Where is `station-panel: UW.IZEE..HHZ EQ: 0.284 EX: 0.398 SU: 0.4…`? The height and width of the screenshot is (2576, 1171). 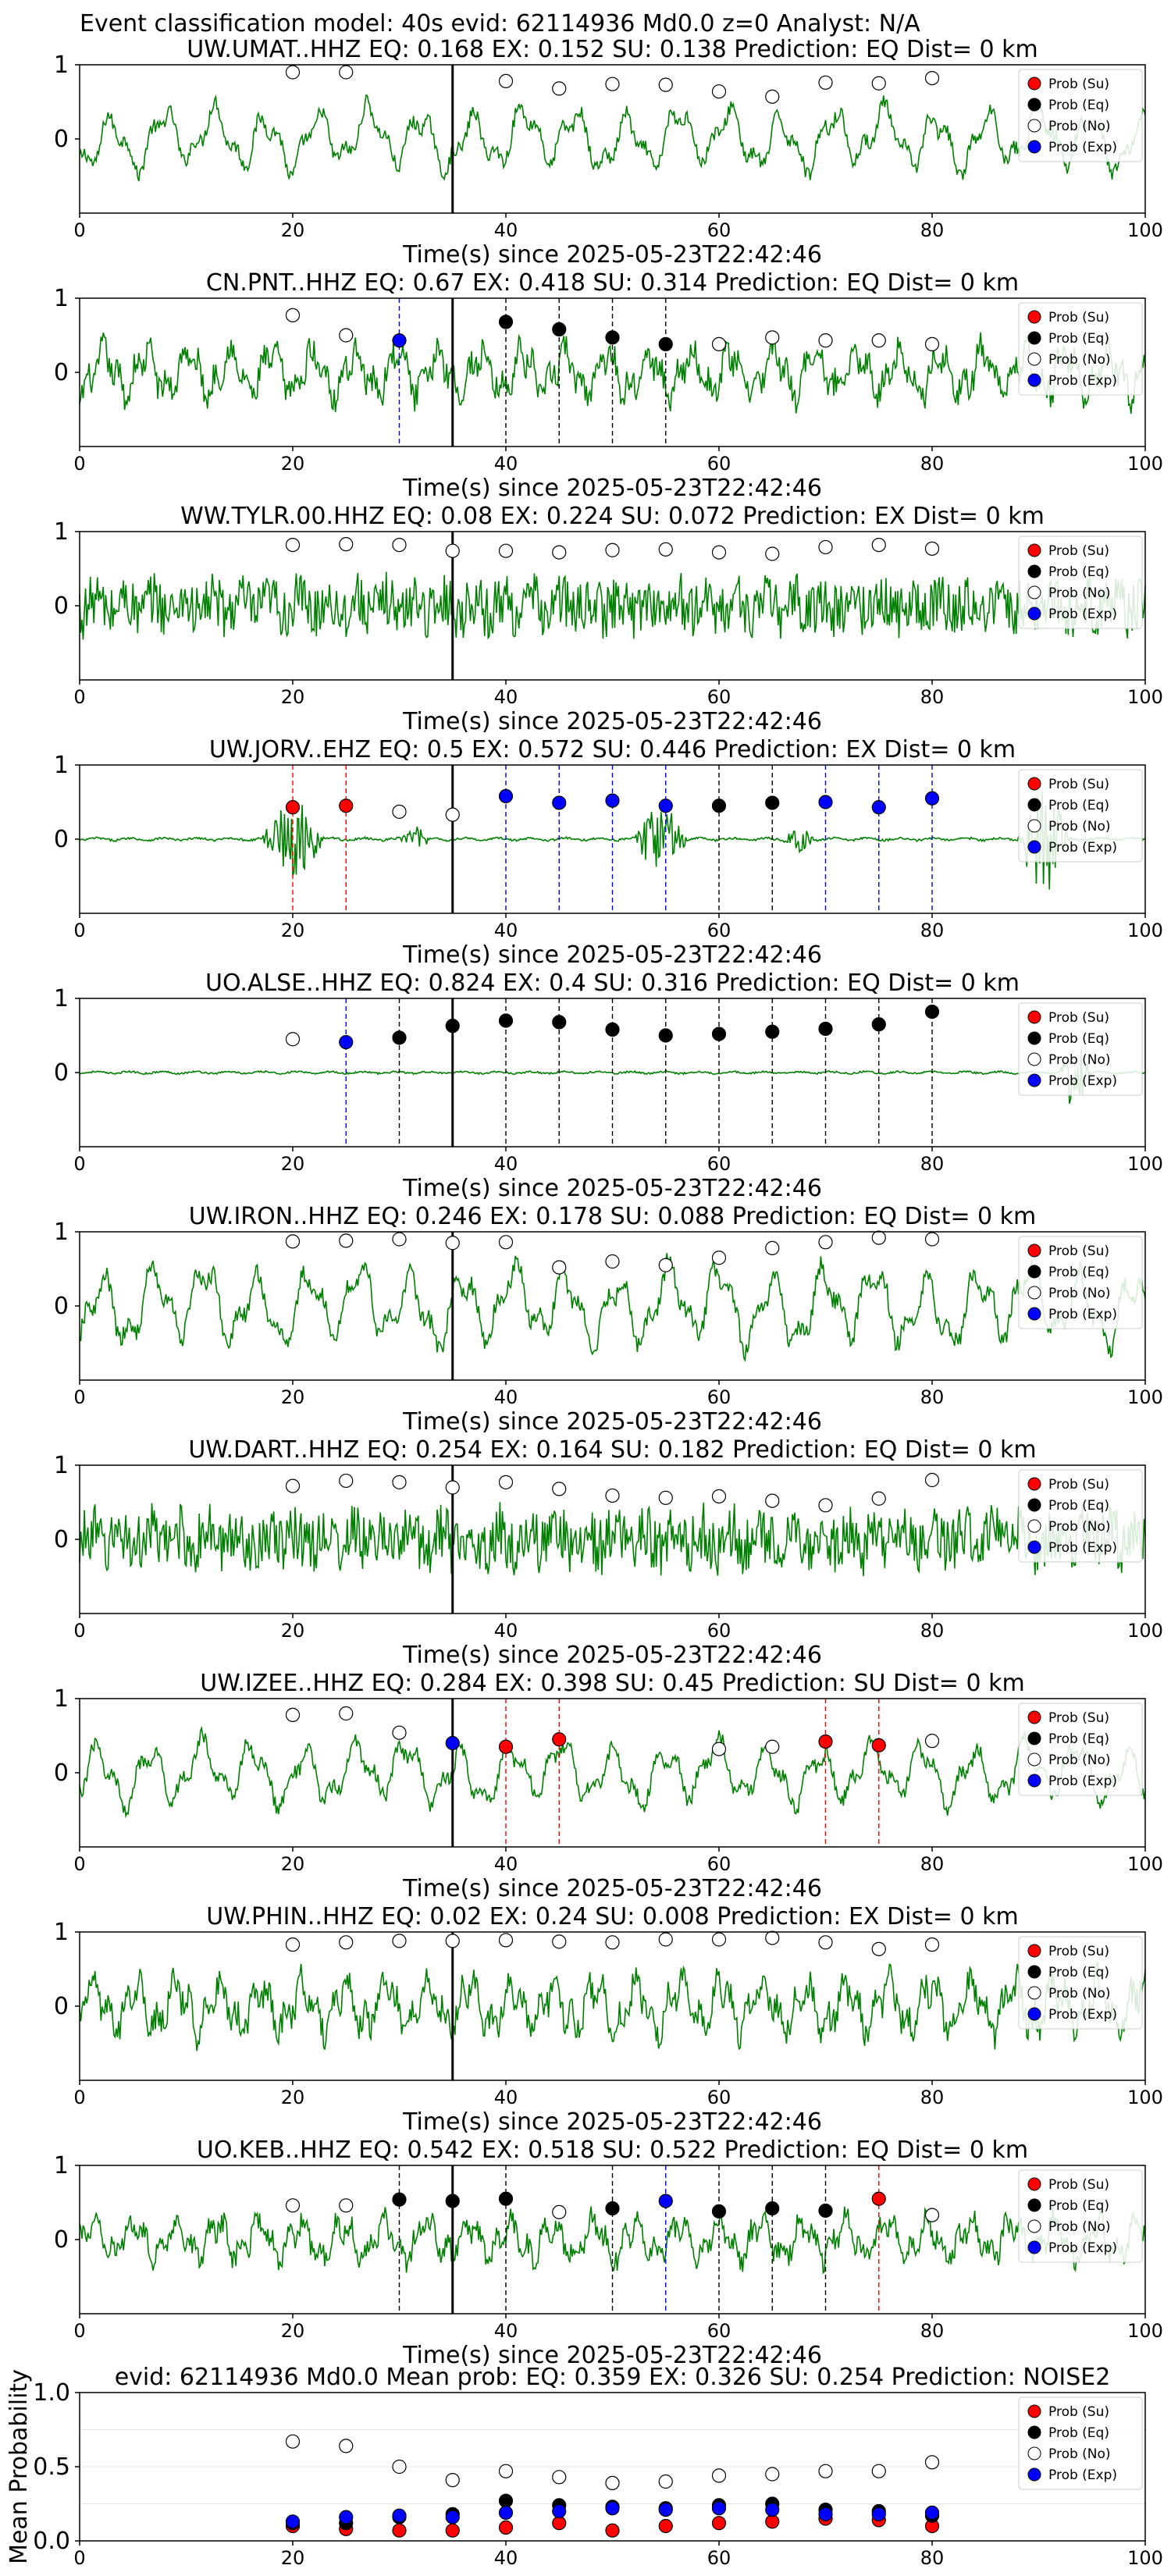 station-panel: UW.IZEE..HHZ EQ: 0.284 EX: 0.398 SU: 0.4… is located at coordinates (608, 1786).